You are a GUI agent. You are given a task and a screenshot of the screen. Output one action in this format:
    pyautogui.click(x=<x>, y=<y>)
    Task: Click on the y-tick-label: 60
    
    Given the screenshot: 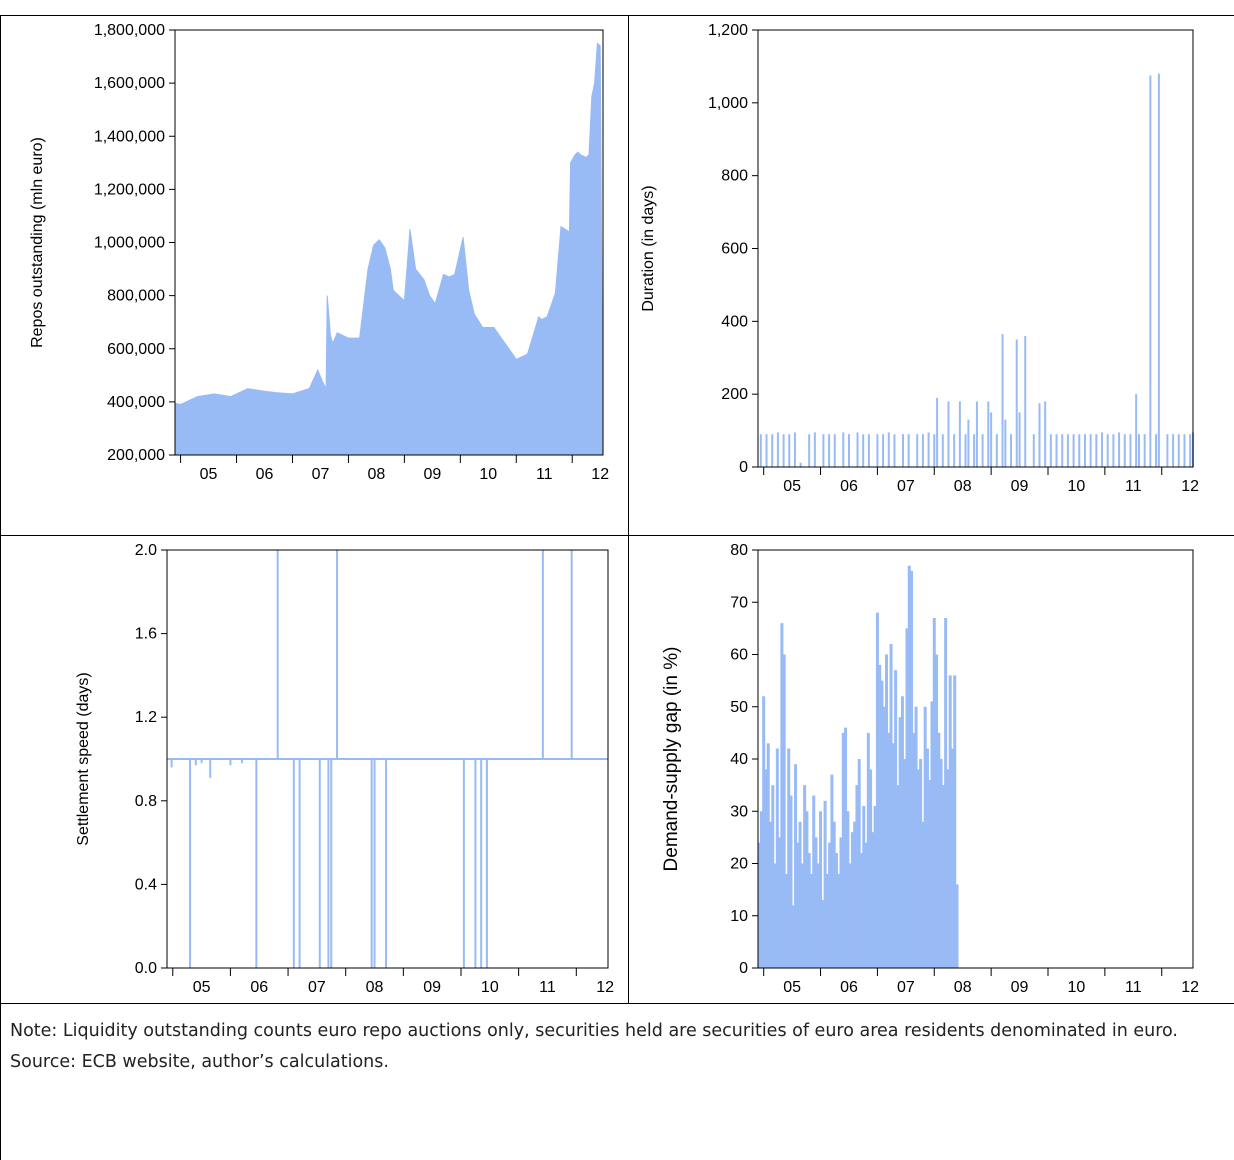 What is the action you would take?
    pyautogui.click(x=739, y=655)
    